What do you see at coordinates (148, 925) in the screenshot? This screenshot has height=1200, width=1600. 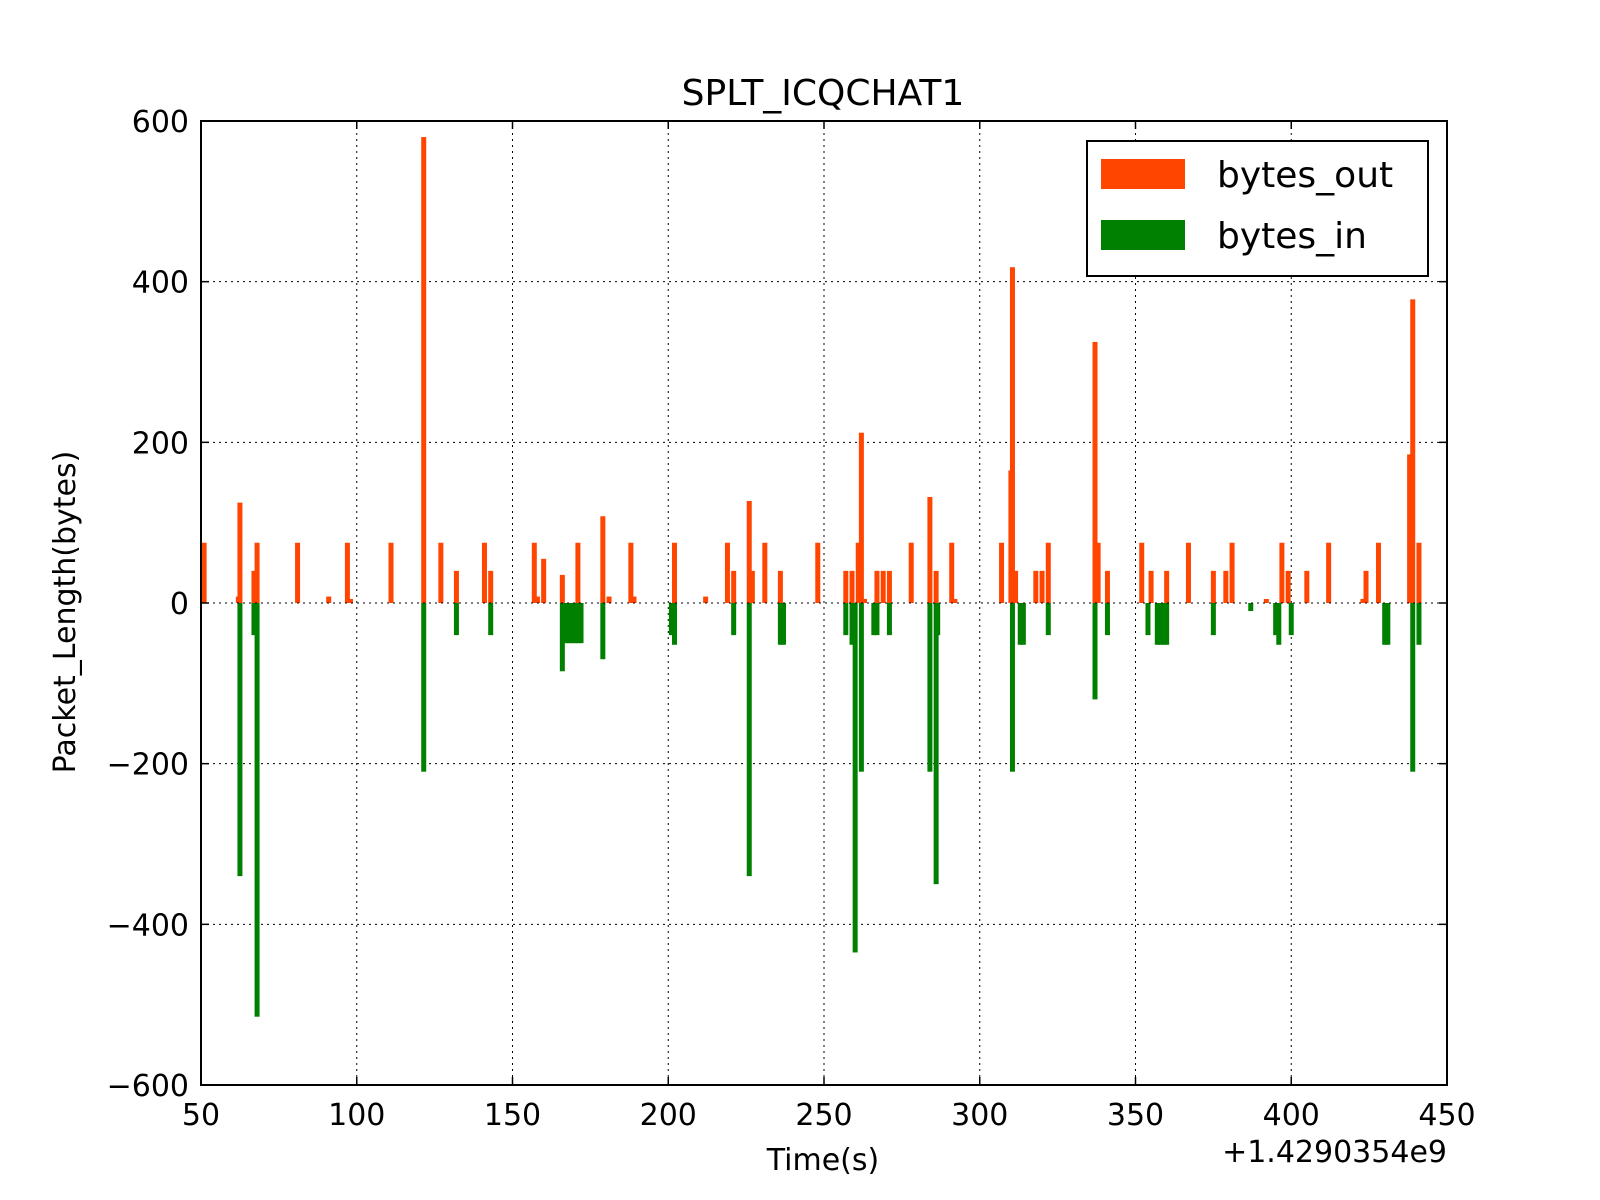 I see `y-tick-label: −400` at bounding box center [148, 925].